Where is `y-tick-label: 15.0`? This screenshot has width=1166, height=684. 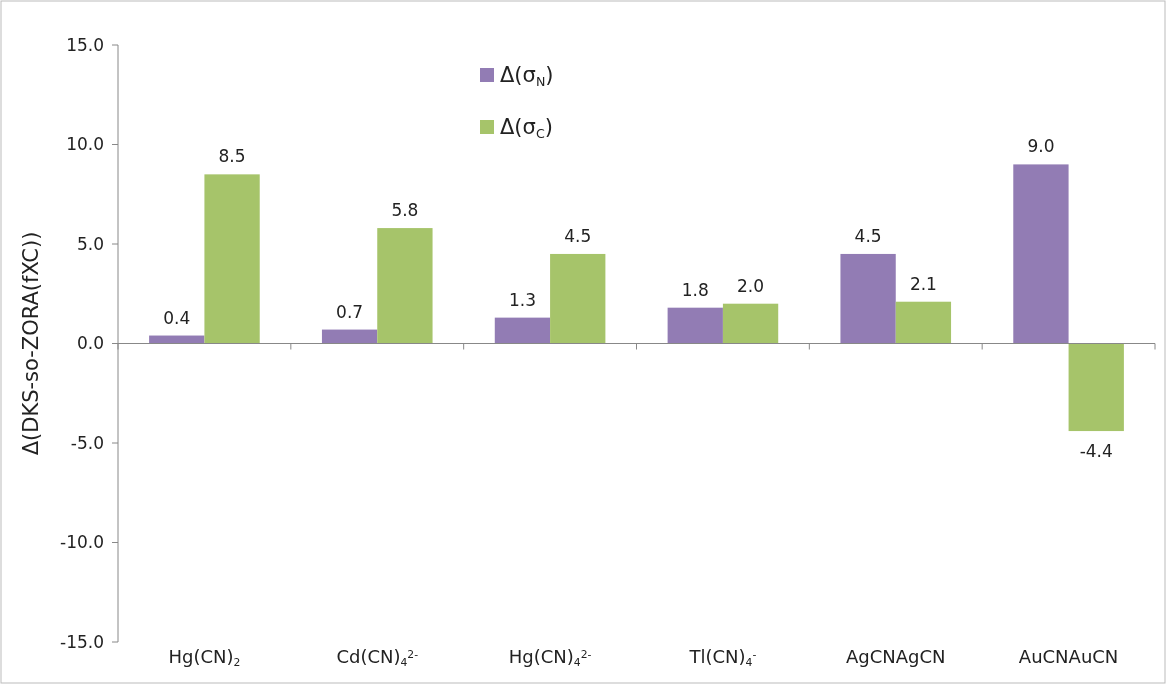 y-tick-label: 15.0 is located at coordinates (85, 44).